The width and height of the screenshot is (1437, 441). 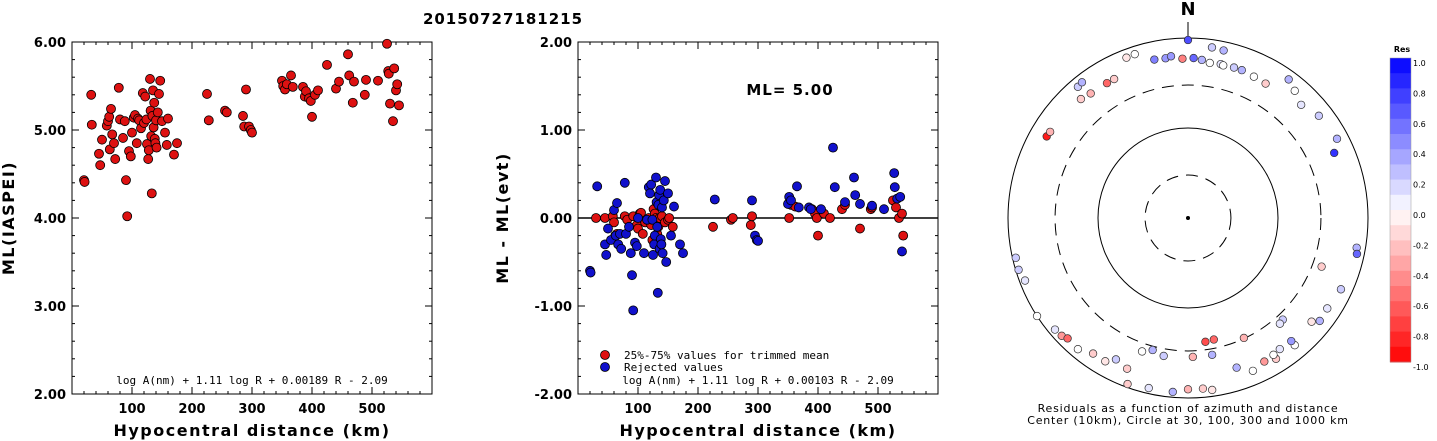 I want to click on middle-panel-xtick-label: 200, so click(x=697, y=409).